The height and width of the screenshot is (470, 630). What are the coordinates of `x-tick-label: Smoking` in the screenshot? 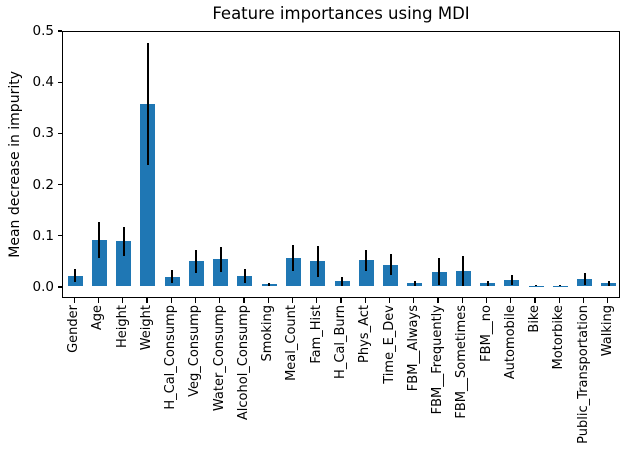 It's located at (268, 333).